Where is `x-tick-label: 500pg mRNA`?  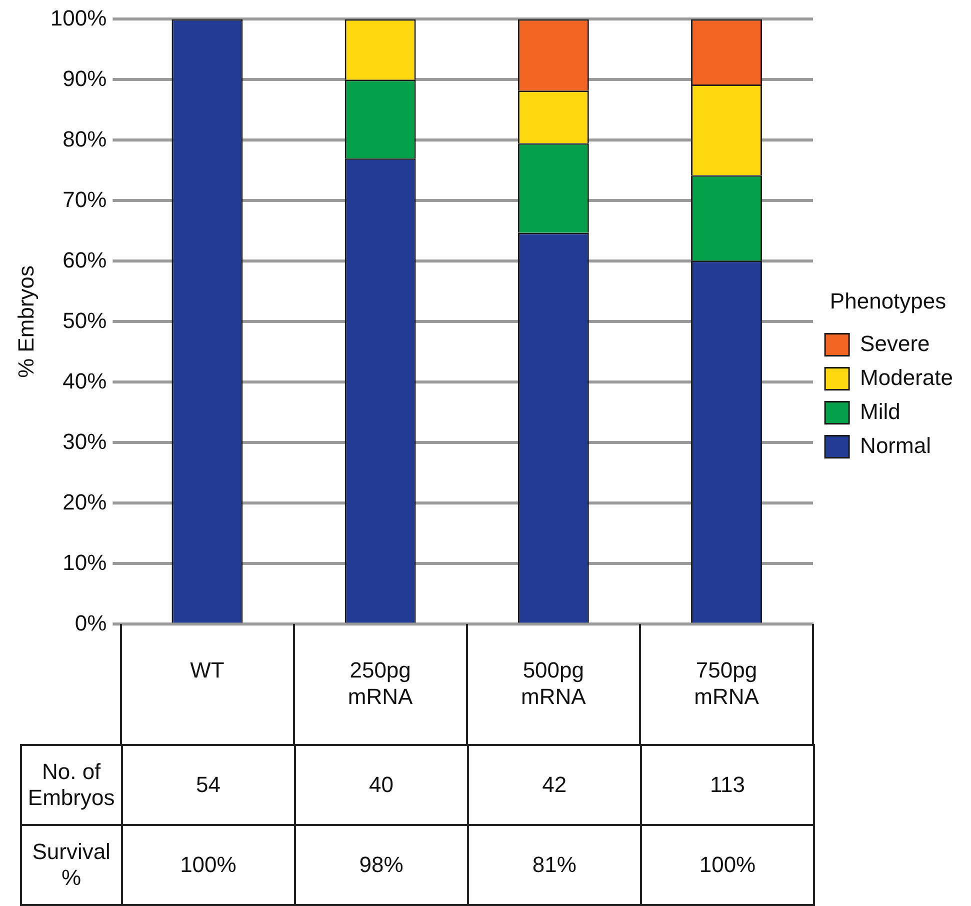
x-tick-label: 500pg mRNA is located at coordinates (553, 683).